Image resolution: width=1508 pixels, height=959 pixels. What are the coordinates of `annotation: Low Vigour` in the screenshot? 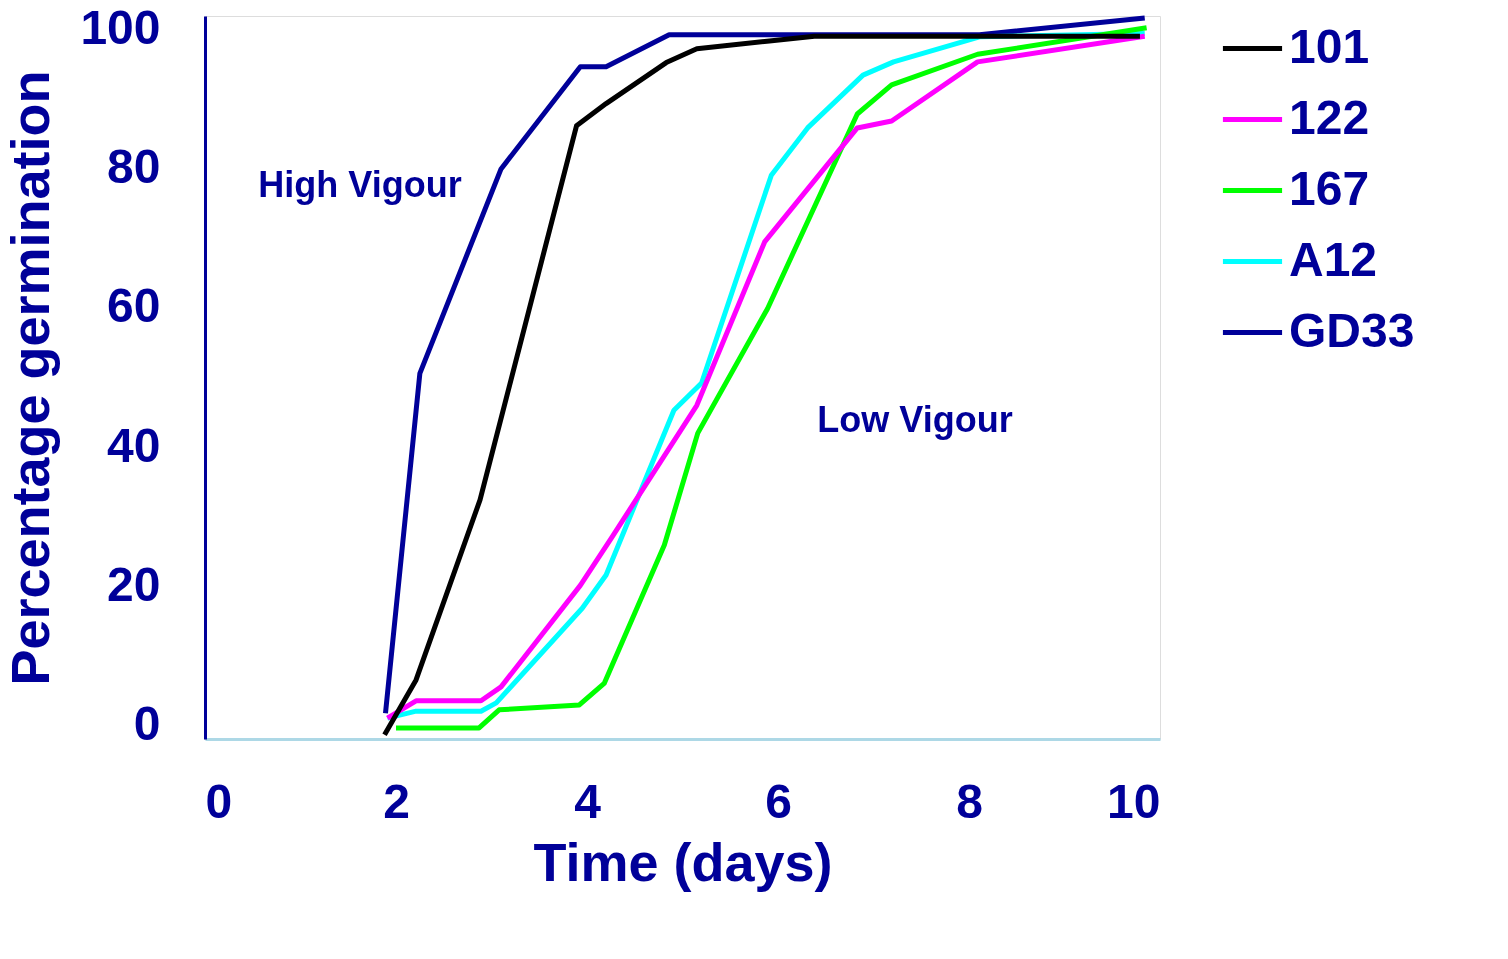 It's located at (915, 419).